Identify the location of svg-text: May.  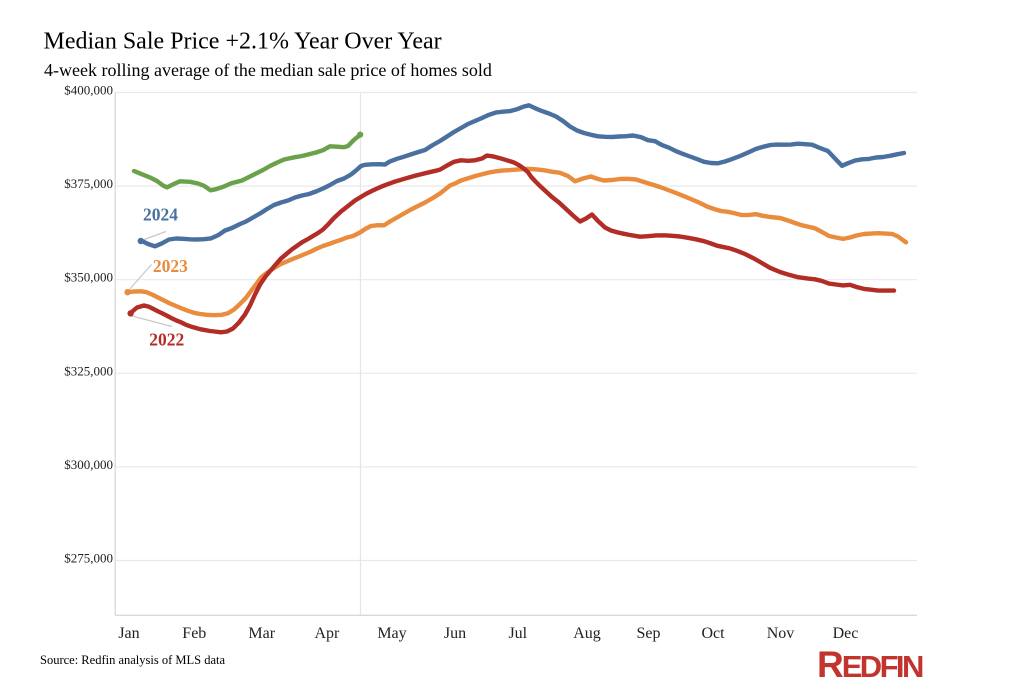
(391, 633).